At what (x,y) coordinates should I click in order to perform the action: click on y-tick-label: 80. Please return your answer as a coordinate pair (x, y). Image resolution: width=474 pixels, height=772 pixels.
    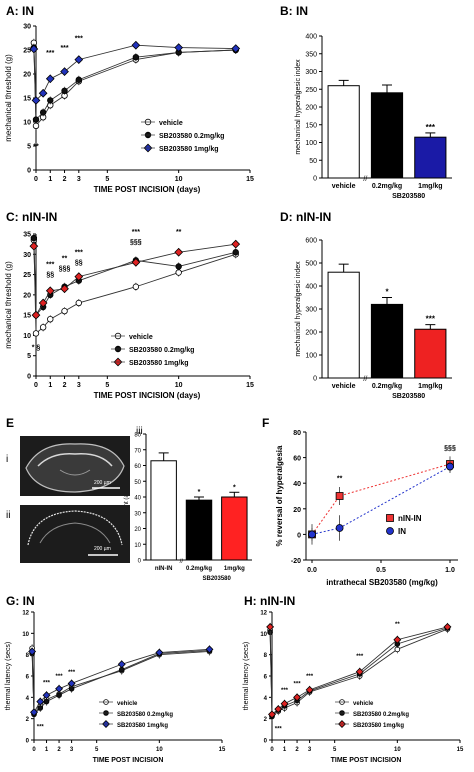
    Looking at the image, I should click on (137, 436).